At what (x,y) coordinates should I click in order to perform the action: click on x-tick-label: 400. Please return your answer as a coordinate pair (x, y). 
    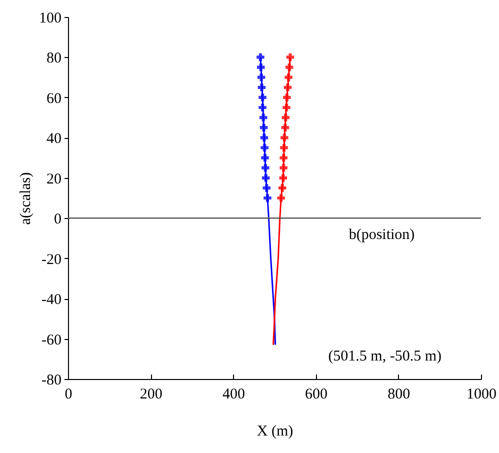
    Looking at the image, I should click on (233, 394).